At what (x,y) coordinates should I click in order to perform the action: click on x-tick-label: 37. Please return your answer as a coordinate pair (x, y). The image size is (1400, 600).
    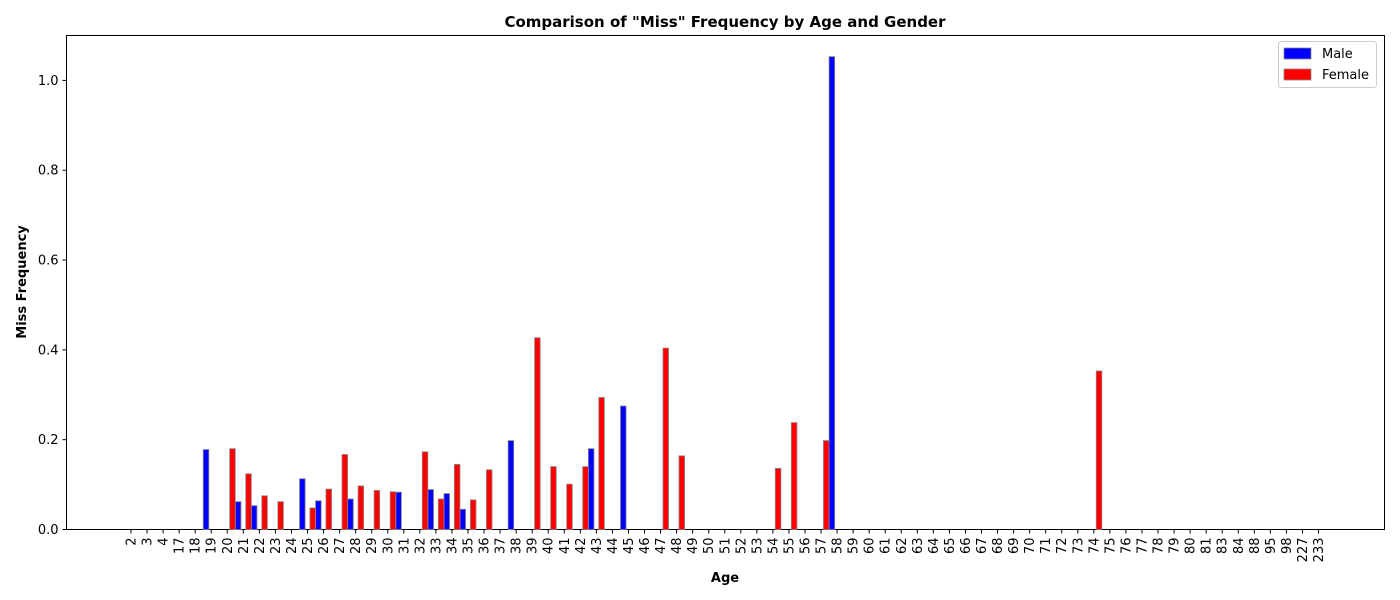
    Looking at the image, I should click on (501, 546).